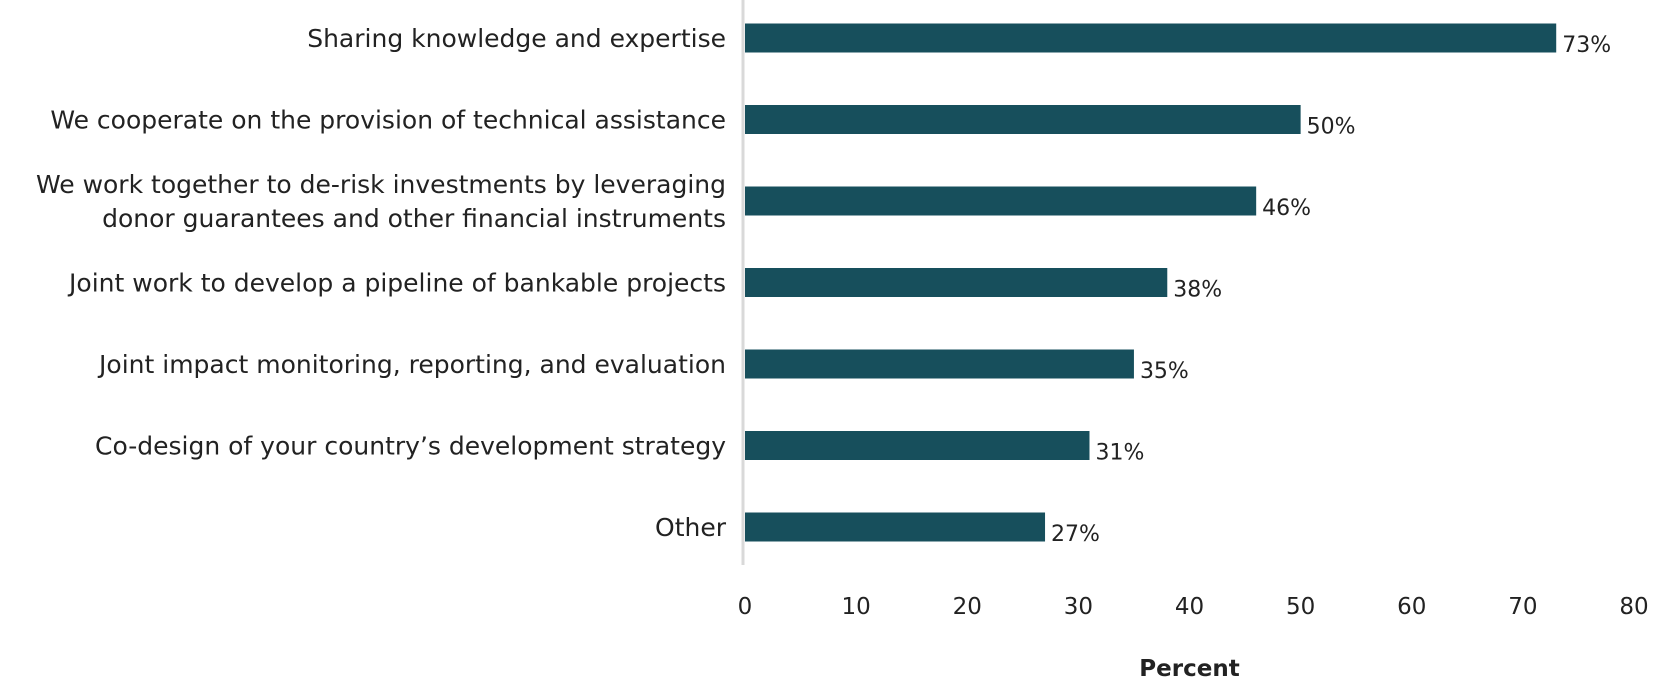  I want to click on category-label: Other, so click(691, 527).